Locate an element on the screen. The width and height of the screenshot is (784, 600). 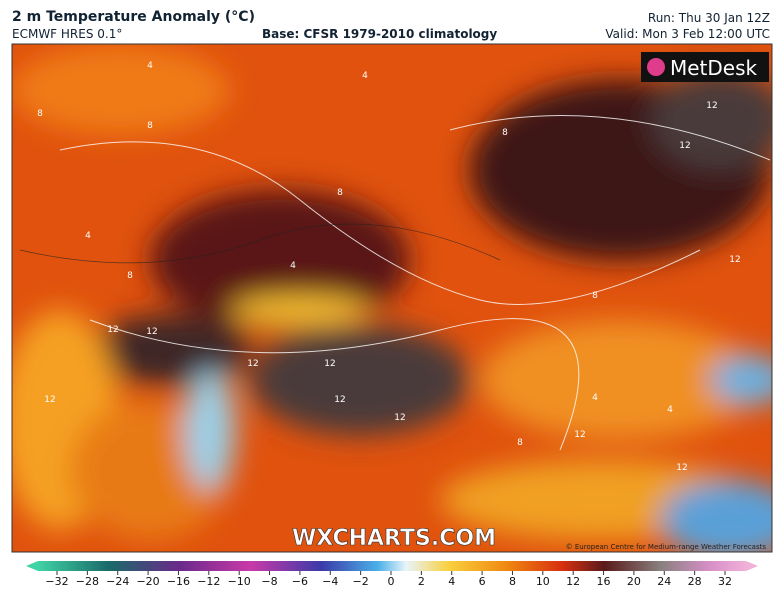
colorbar-label: 8 is located at coordinates (512, 581).